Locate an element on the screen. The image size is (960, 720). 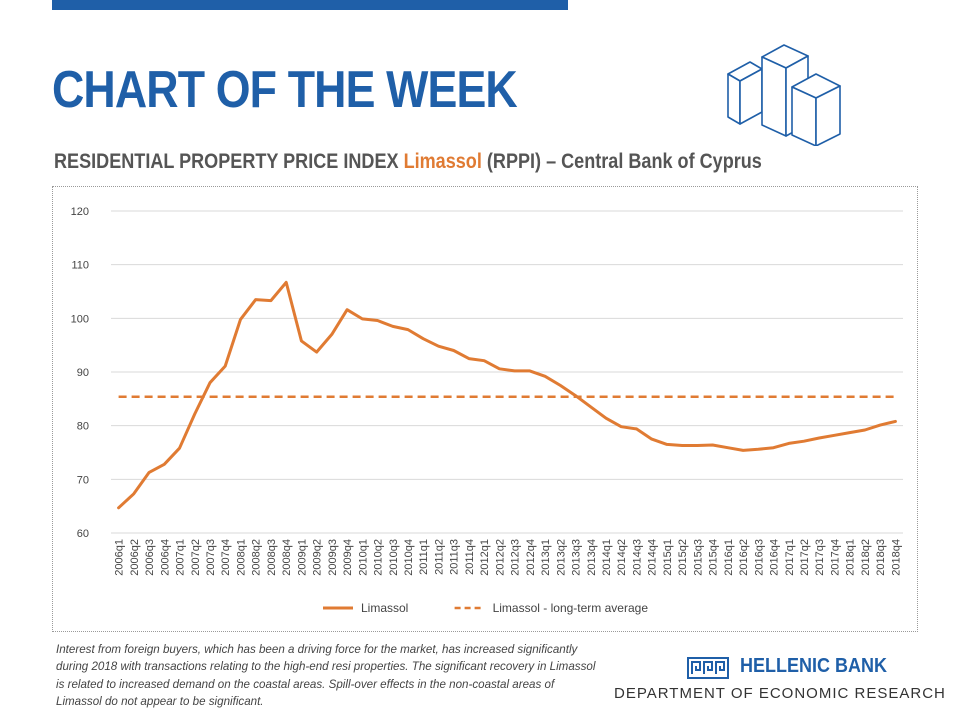
x-tick-label: 2018q4 is located at coordinates (896, 557).